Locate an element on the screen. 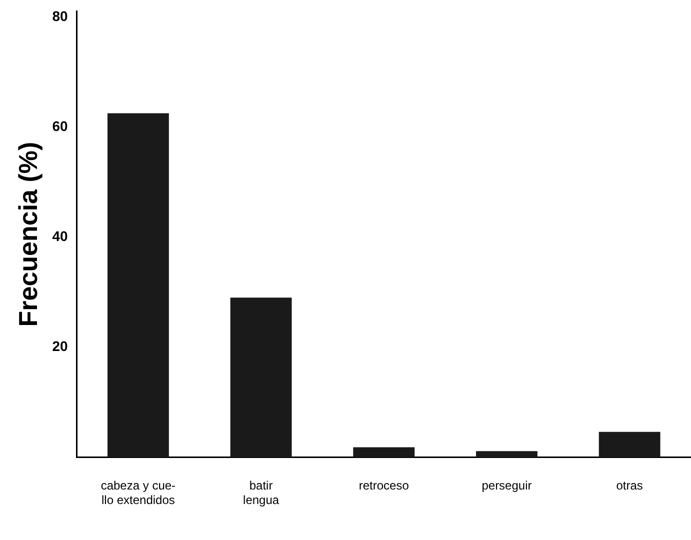 This screenshot has height=540, width=691. y-axis-title: Frecuencia (%) is located at coordinates (27, 234).